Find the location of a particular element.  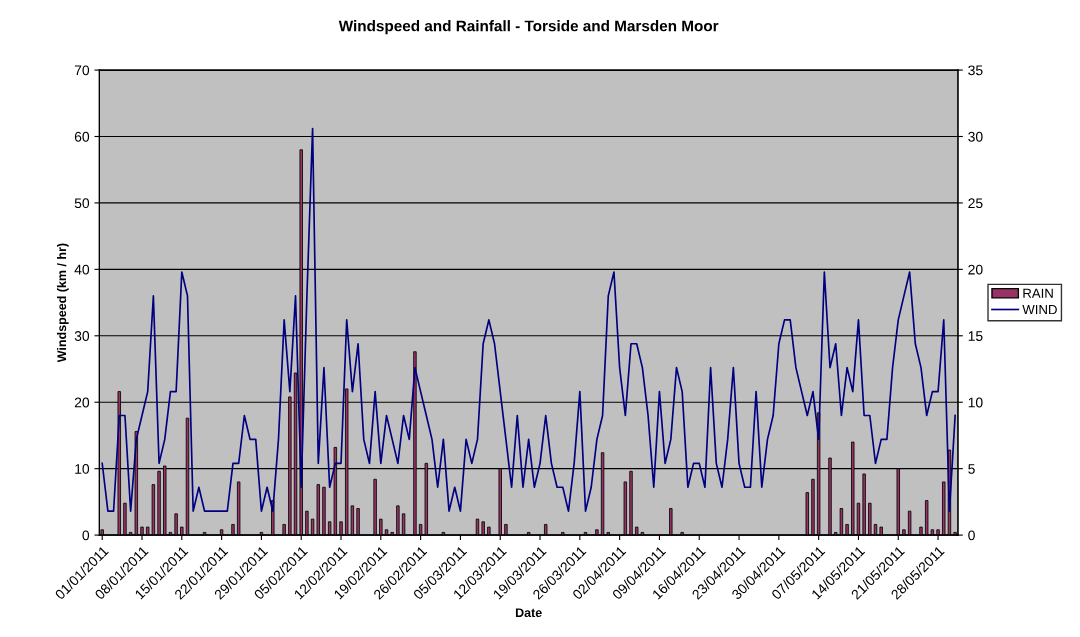

y-tick-label: 10 is located at coordinates (82, 468).